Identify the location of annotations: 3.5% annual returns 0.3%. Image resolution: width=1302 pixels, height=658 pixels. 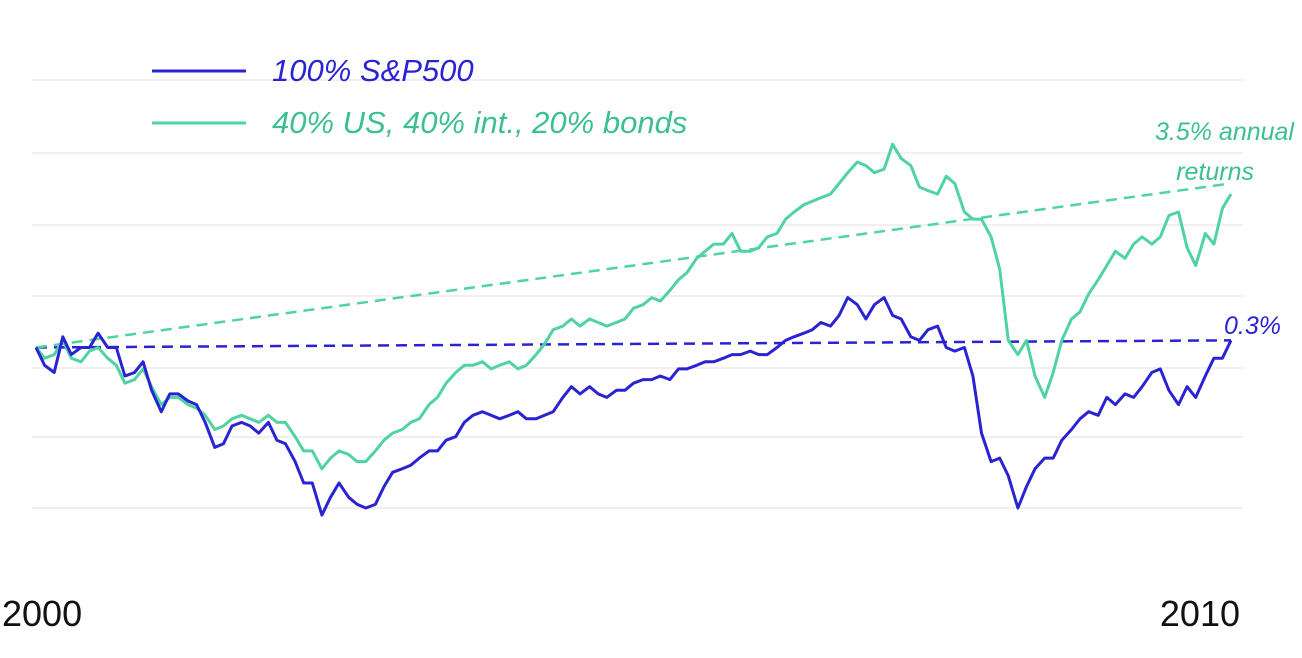
(1225, 229).